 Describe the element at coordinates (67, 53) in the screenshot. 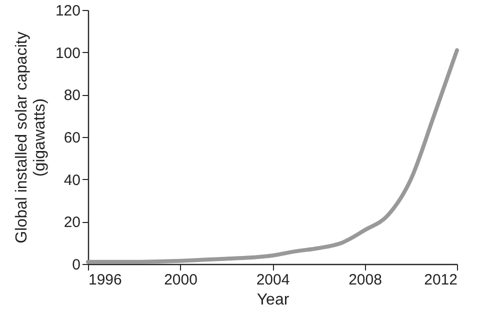

I see `y-tick-label: 100` at that location.